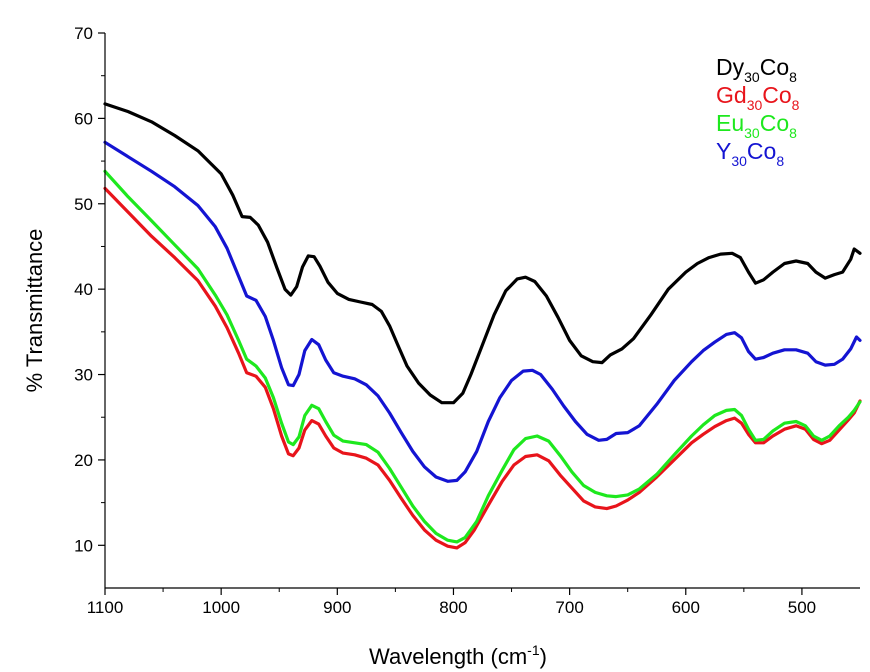 This screenshot has width=870, height=672. I want to click on x-axis-title: Wavelength (cm-1), so click(458, 655).